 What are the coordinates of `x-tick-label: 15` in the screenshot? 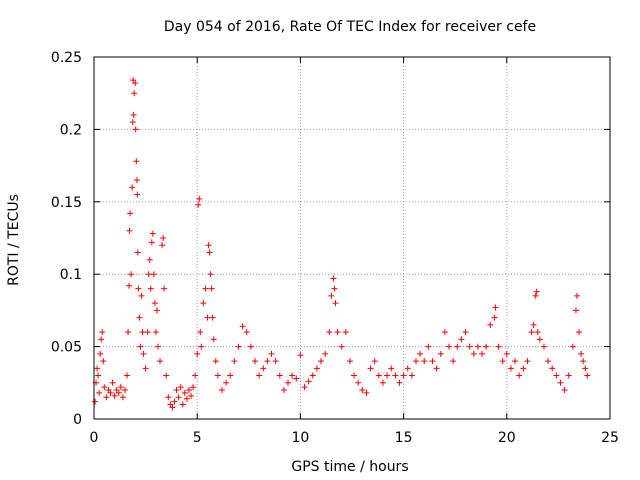 It's located at (404, 438).